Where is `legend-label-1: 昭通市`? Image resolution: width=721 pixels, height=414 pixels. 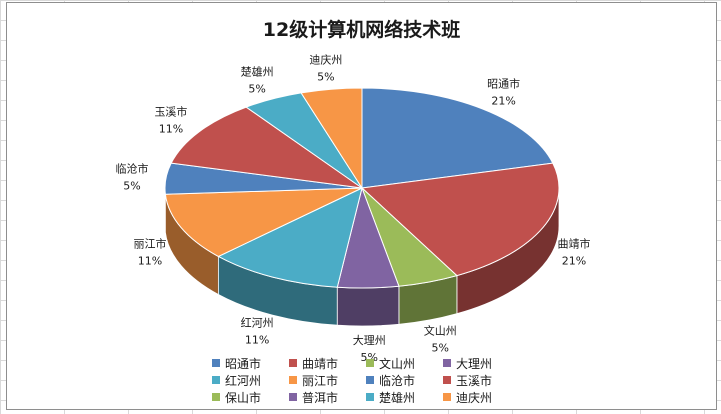 legend-label-1: 昭通市 is located at coordinates (243, 363).